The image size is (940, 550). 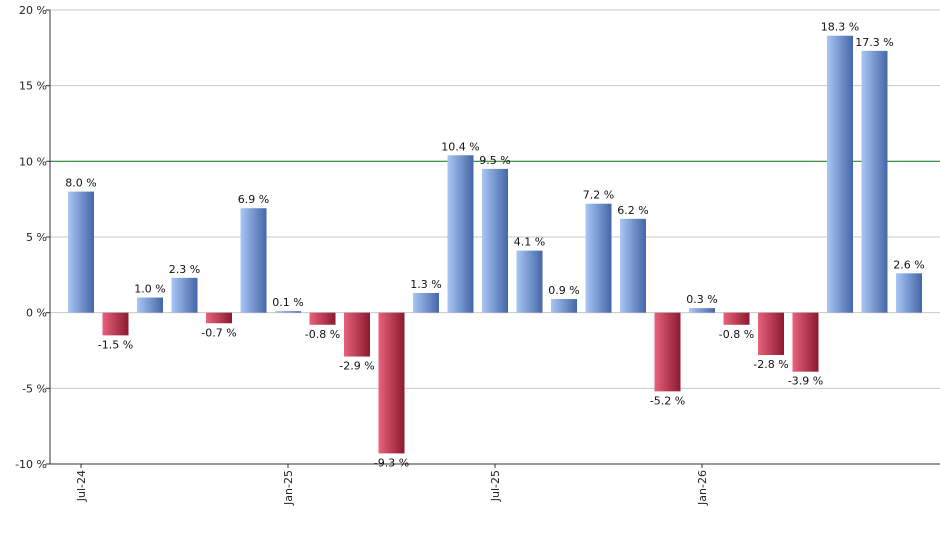 What do you see at coordinates (356, 366) in the screenshot?
I see `data-label: -2.9 %` at bounding box center [356, 366].